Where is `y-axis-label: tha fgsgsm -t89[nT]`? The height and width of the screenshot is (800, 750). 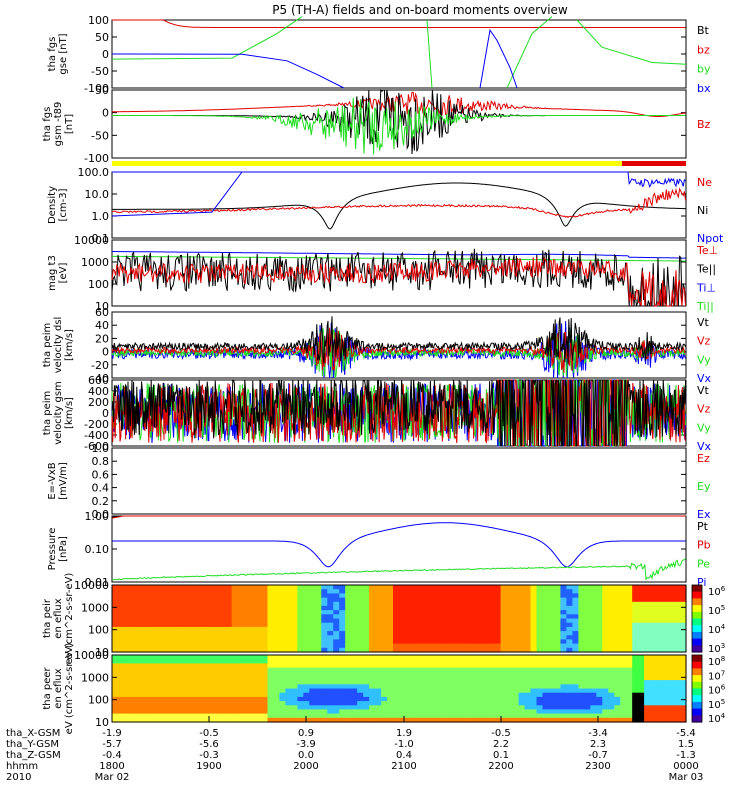 y-axis-label: tha fgsgsm -t89[nT] is located at coordinates (58, 124).